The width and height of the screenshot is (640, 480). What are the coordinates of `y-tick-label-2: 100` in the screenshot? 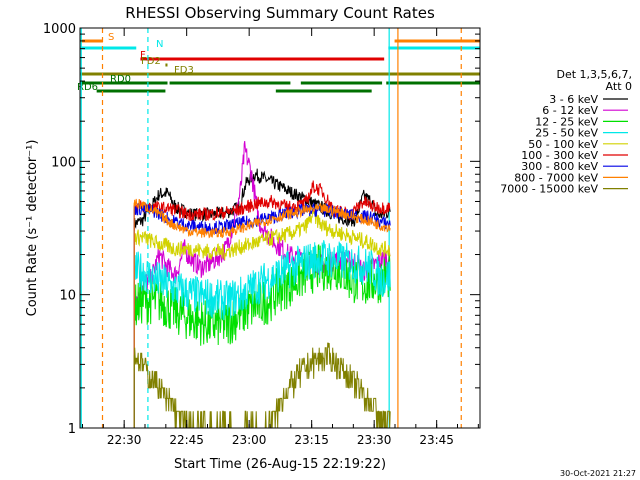 It's located at (63, 162).